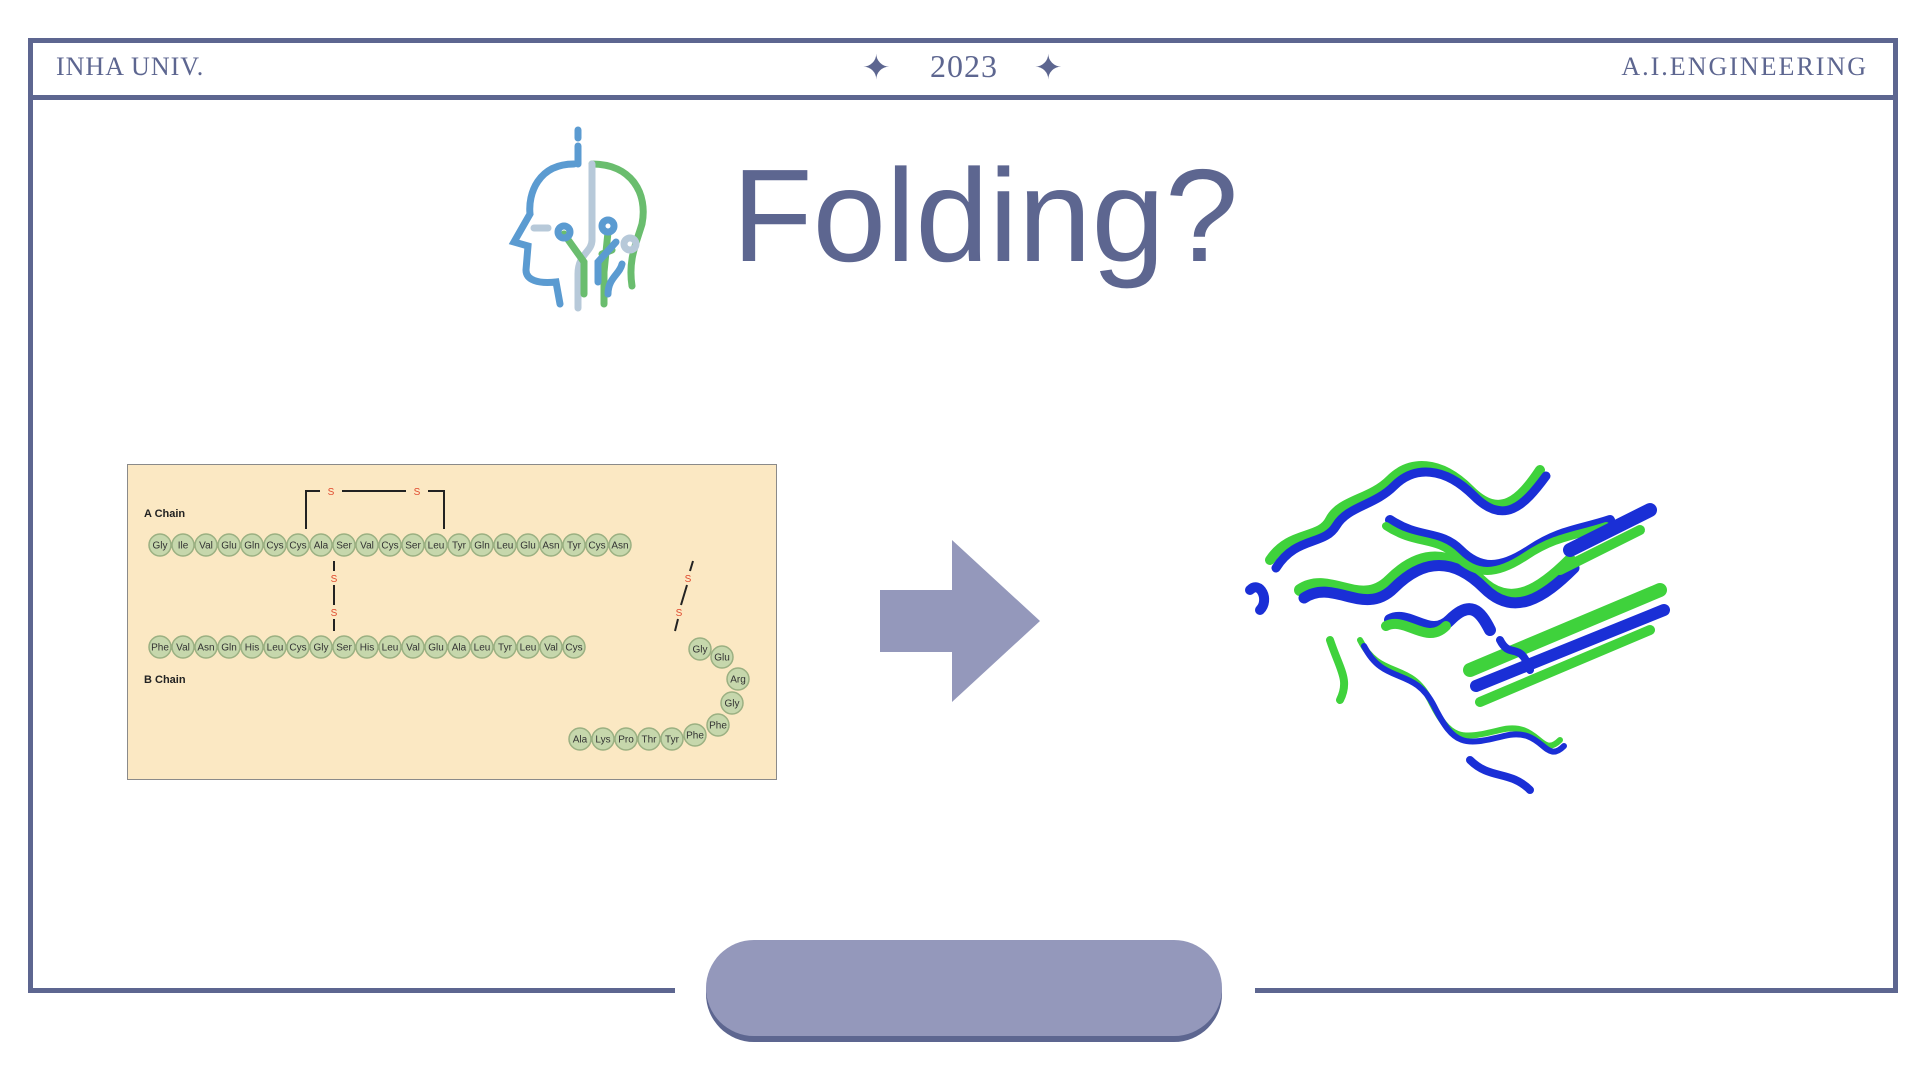  Describe the element at coordinates (1744, 66) in the screenshot. I see `header-department: A.I.ENGINEERING` at that location.